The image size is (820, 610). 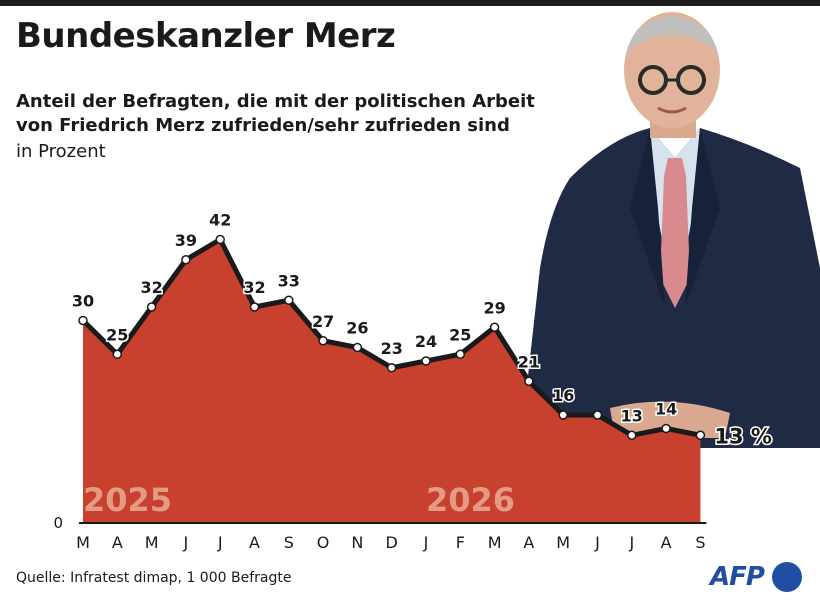 I want to click on year-label: 2025, so click(x=127, y=500).